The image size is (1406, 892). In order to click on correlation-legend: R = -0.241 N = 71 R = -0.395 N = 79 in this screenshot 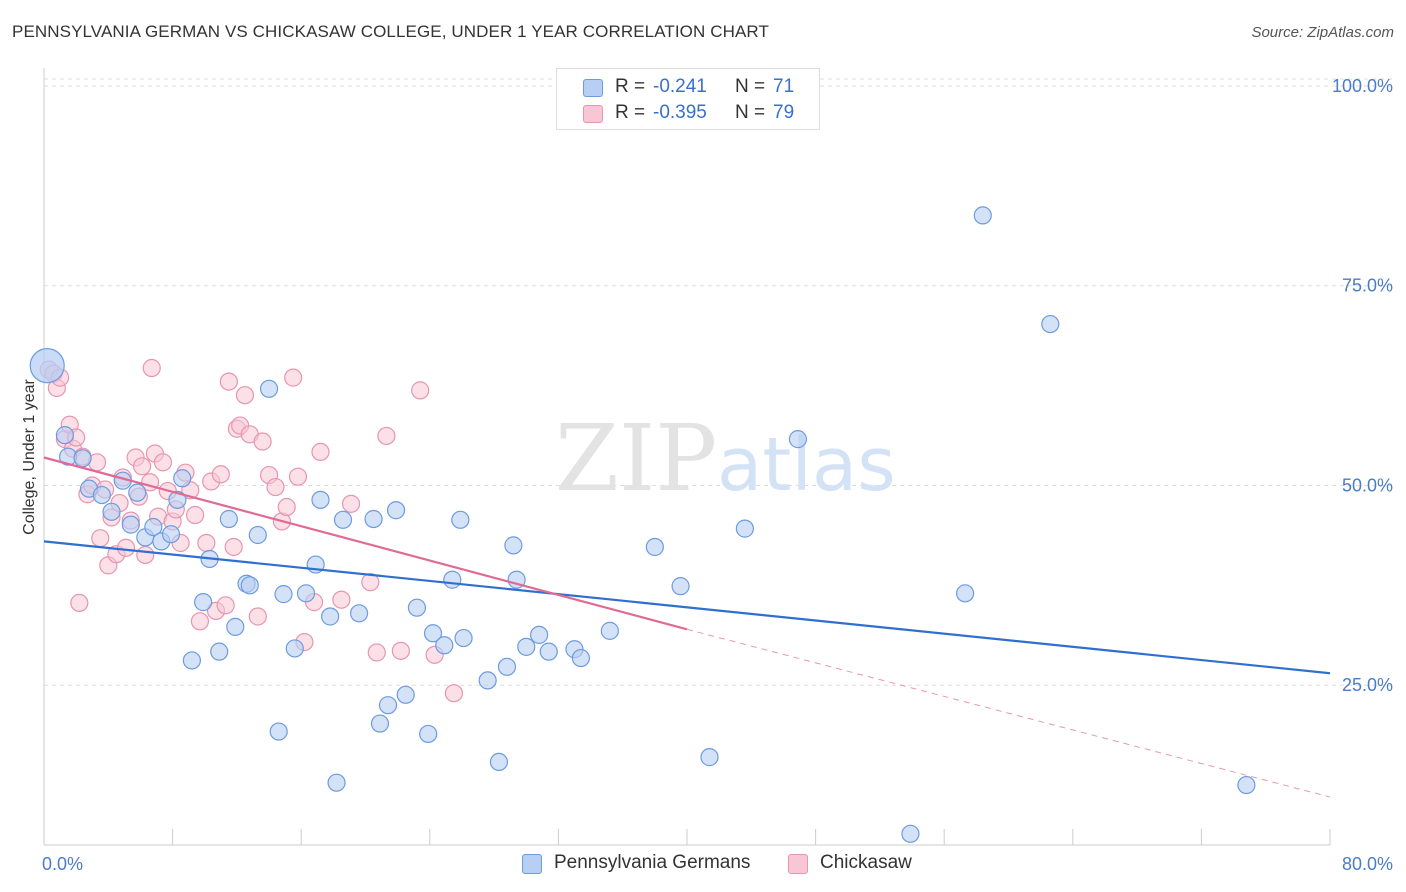, I will do `click(688, 99)`.